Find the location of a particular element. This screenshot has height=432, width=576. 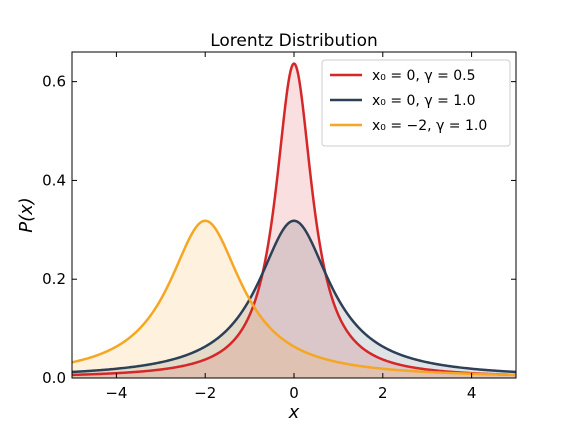

legend-label-0: x₀ = 0, γ = 0.5 is located at coordinates (424, 76).